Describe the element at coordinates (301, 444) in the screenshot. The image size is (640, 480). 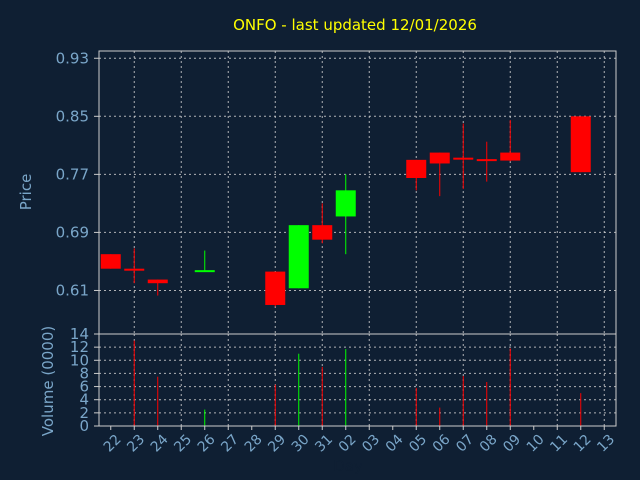
I see `x-tick-label: 30` at that location.